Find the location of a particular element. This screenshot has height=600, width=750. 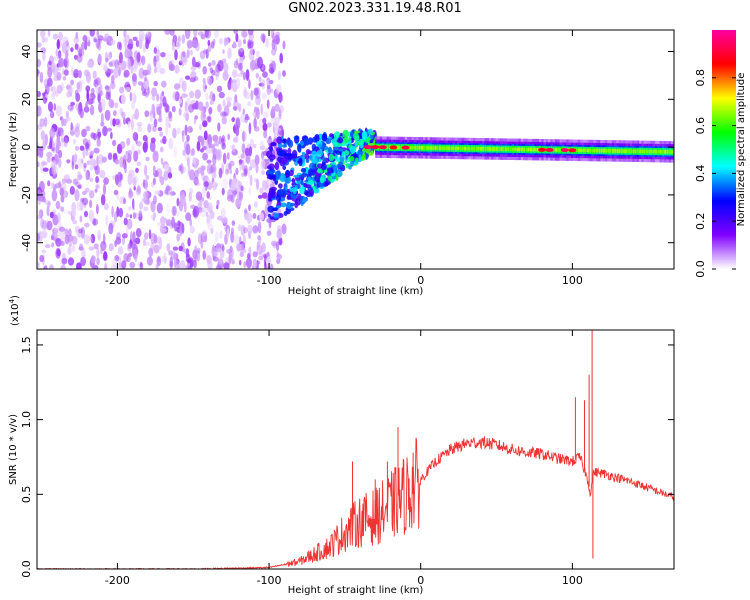

colorbar-tick-label: 0.2 is located at coordinates (700, 221).